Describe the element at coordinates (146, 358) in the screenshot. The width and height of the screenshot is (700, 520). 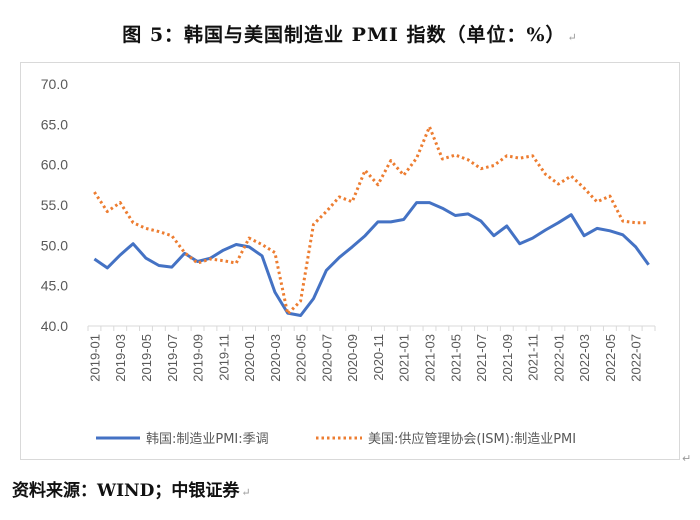
I see `x-tick-label: 2019-05` at that location.